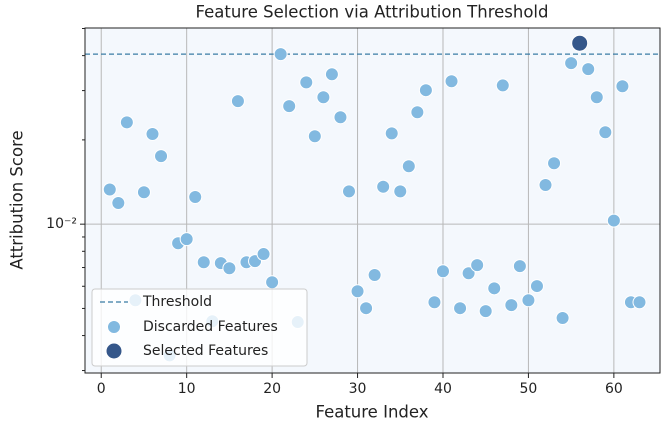  I want to click on legend-box, so click(199, 327).